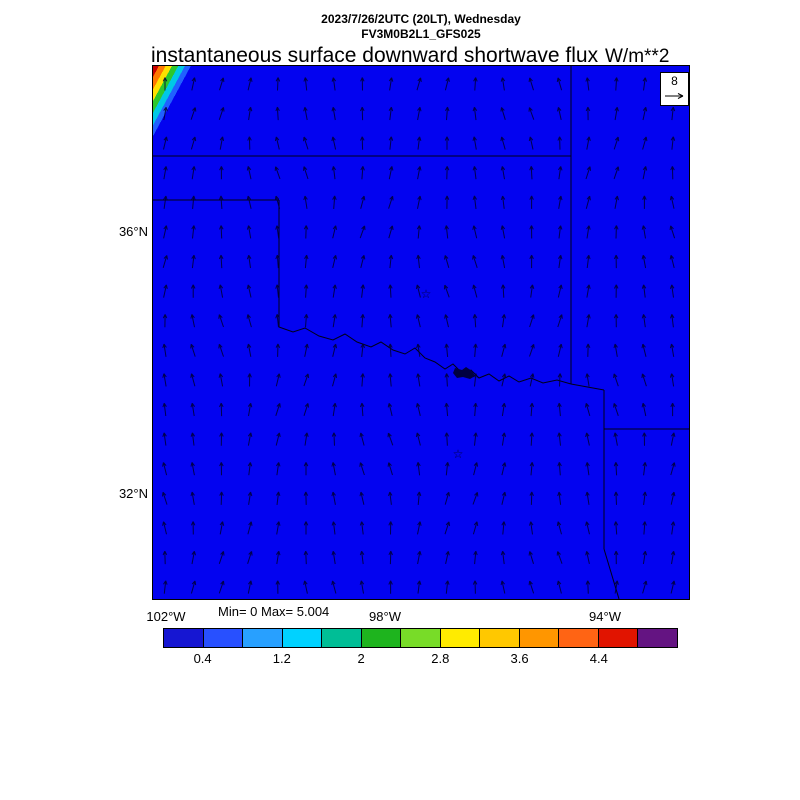  I want to click on lon-axis-label: 94°W, so click(605, 616).